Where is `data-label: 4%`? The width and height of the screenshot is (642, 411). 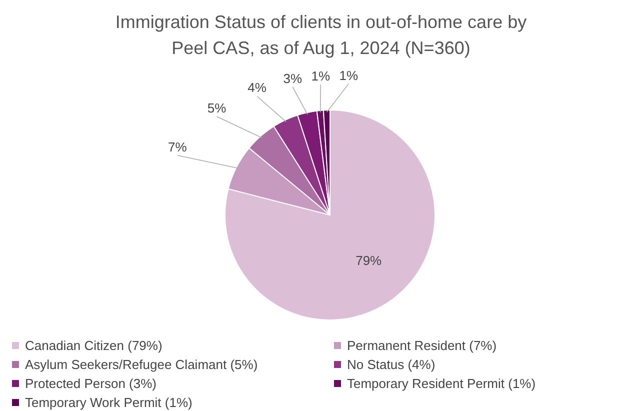
data-label: 4% is located at coordinates (257, 88).